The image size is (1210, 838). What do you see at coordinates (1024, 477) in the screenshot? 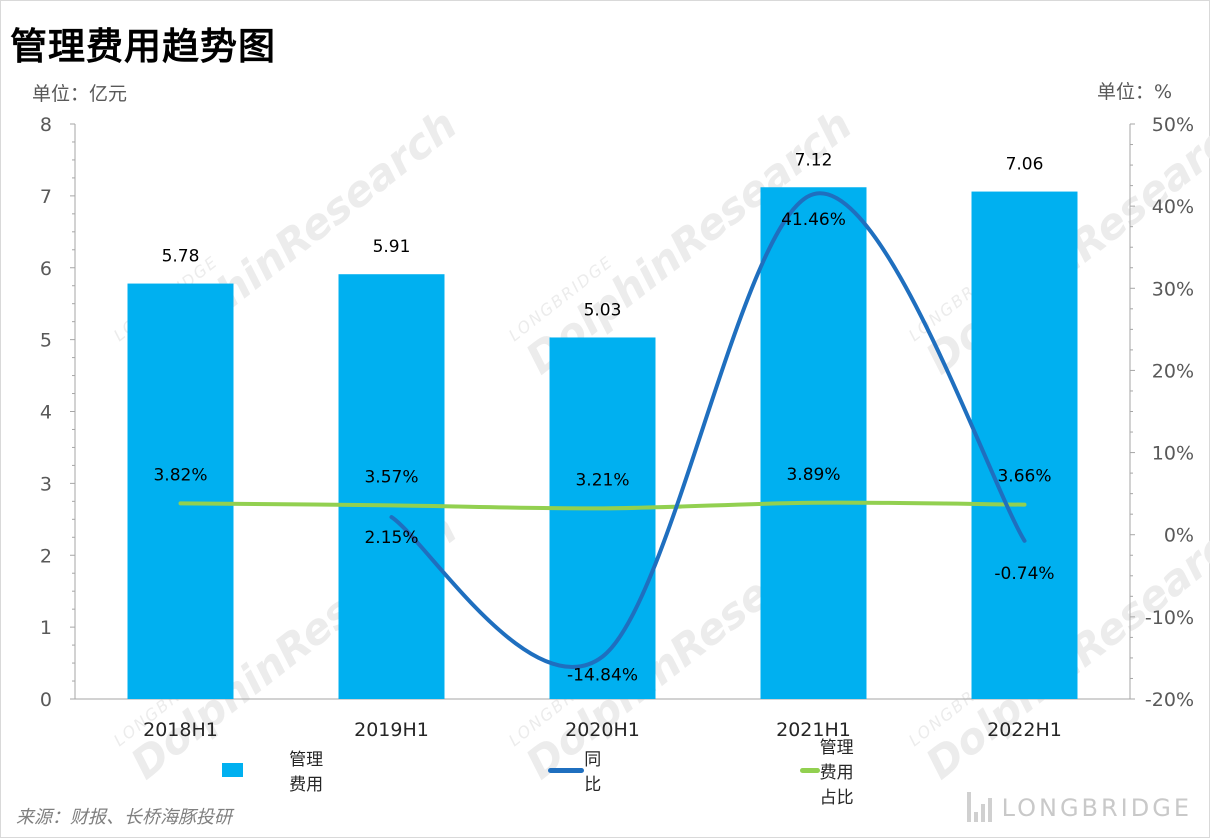
I see `ratio-value-label: 3.66%` at bounding box center [1024, 477].